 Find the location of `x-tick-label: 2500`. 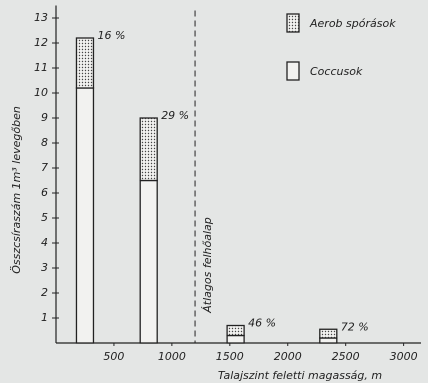

x-tick-label: 2500 is located at coordinates (346, 356).